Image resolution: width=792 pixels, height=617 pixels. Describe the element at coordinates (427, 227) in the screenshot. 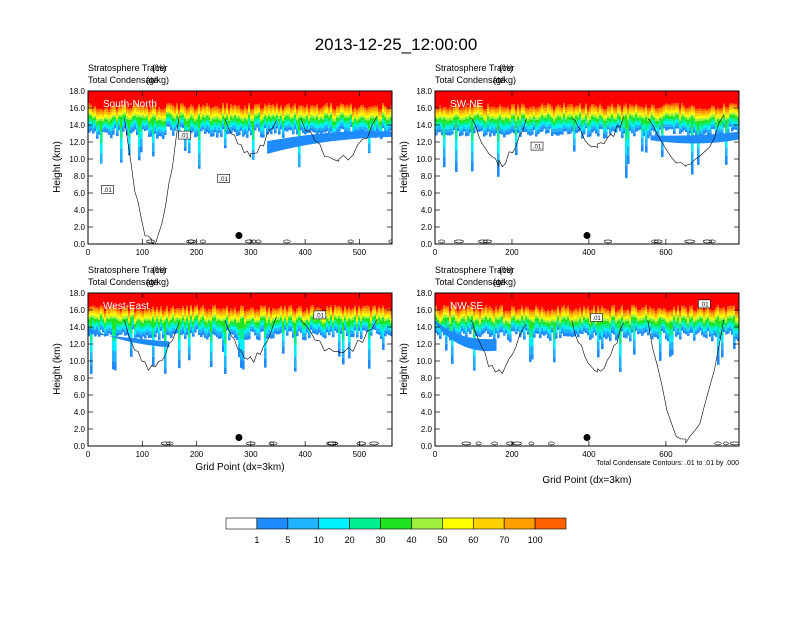

I see `y-tick-label: 2.0` at that location.